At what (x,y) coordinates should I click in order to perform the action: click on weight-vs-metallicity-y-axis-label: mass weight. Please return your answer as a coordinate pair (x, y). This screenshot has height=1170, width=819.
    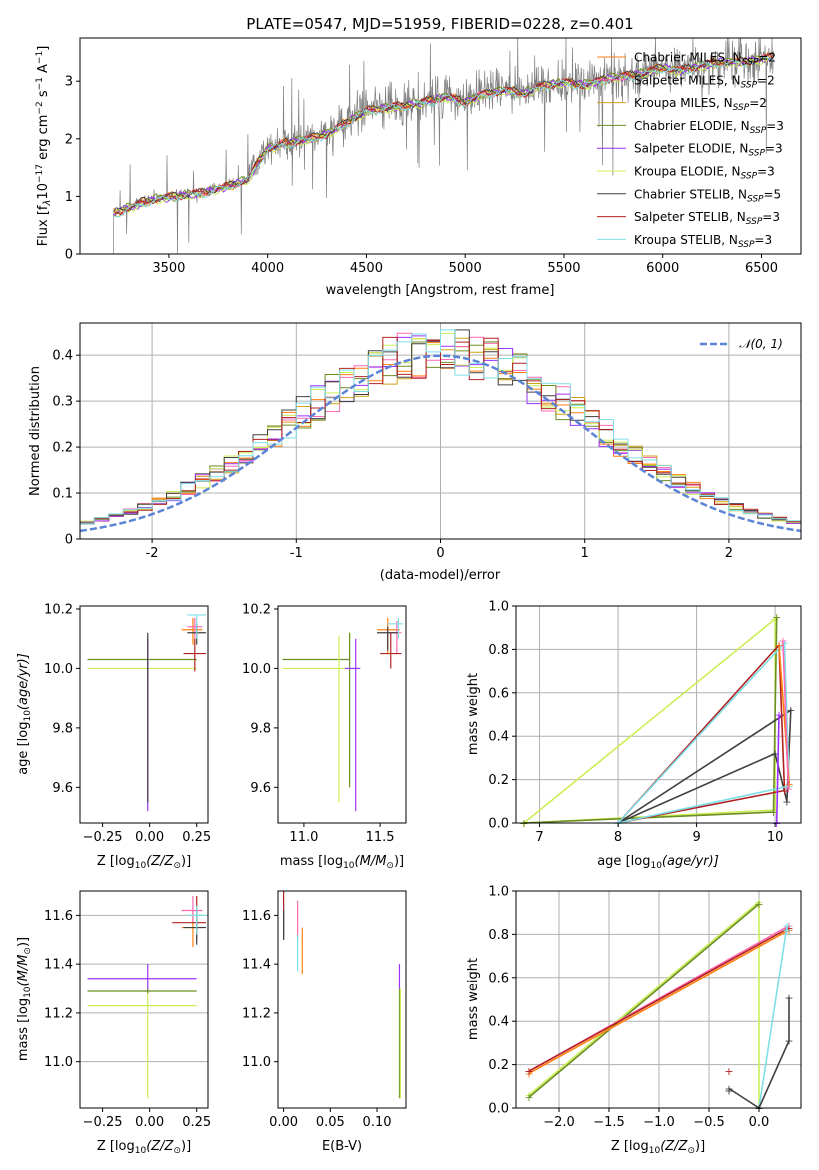
    Looking at the image, I should click on (473, 999).